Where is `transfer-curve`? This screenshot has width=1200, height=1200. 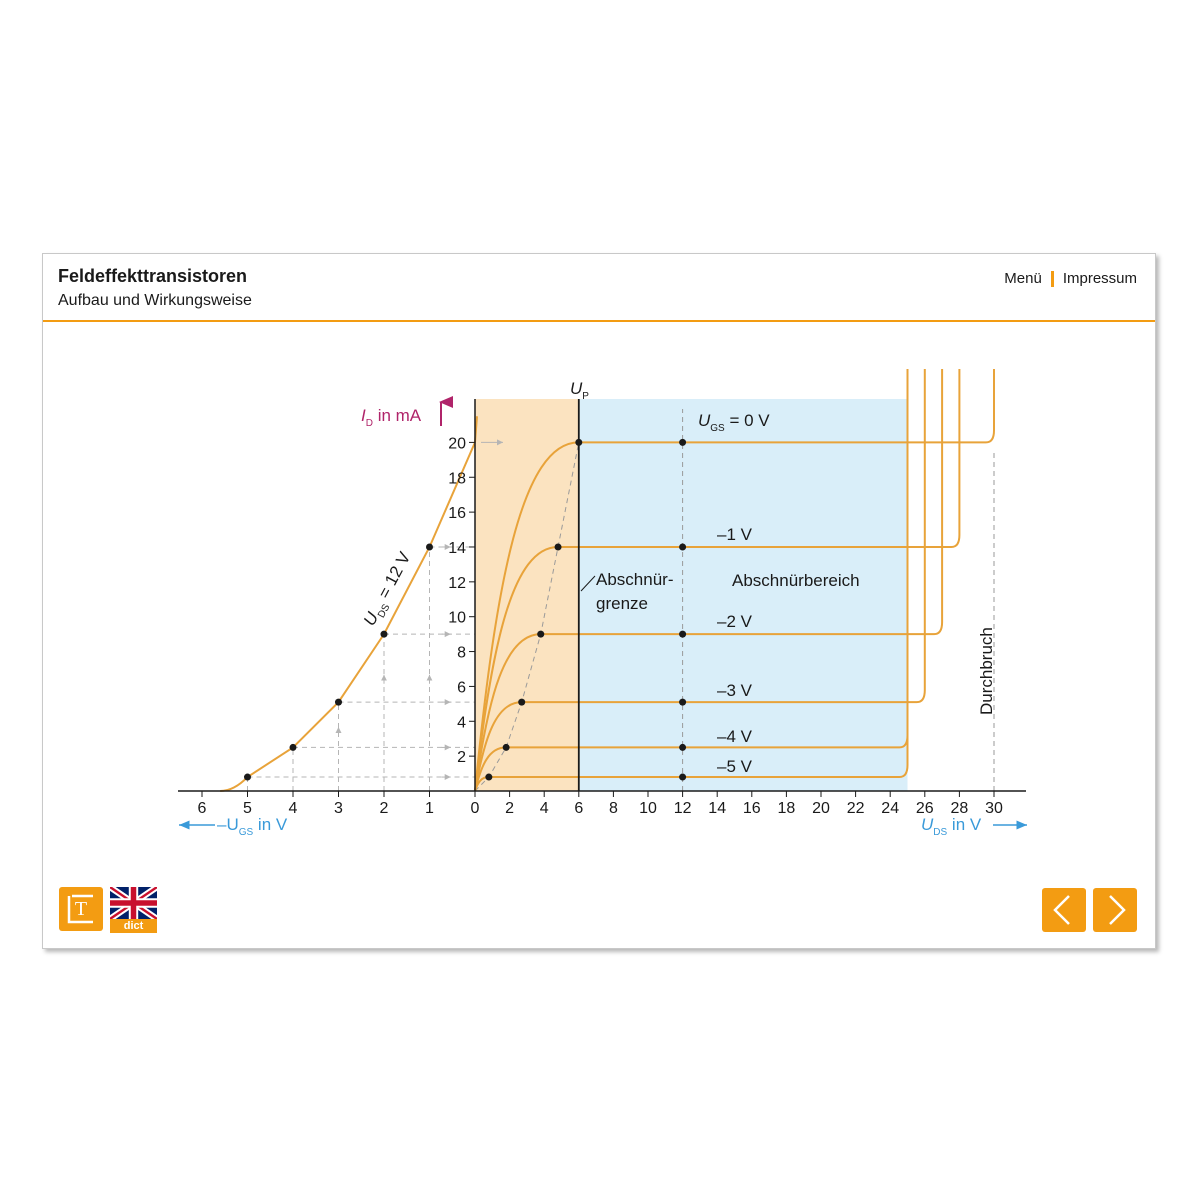 transfer-curve is located at coordinates (349, 604).